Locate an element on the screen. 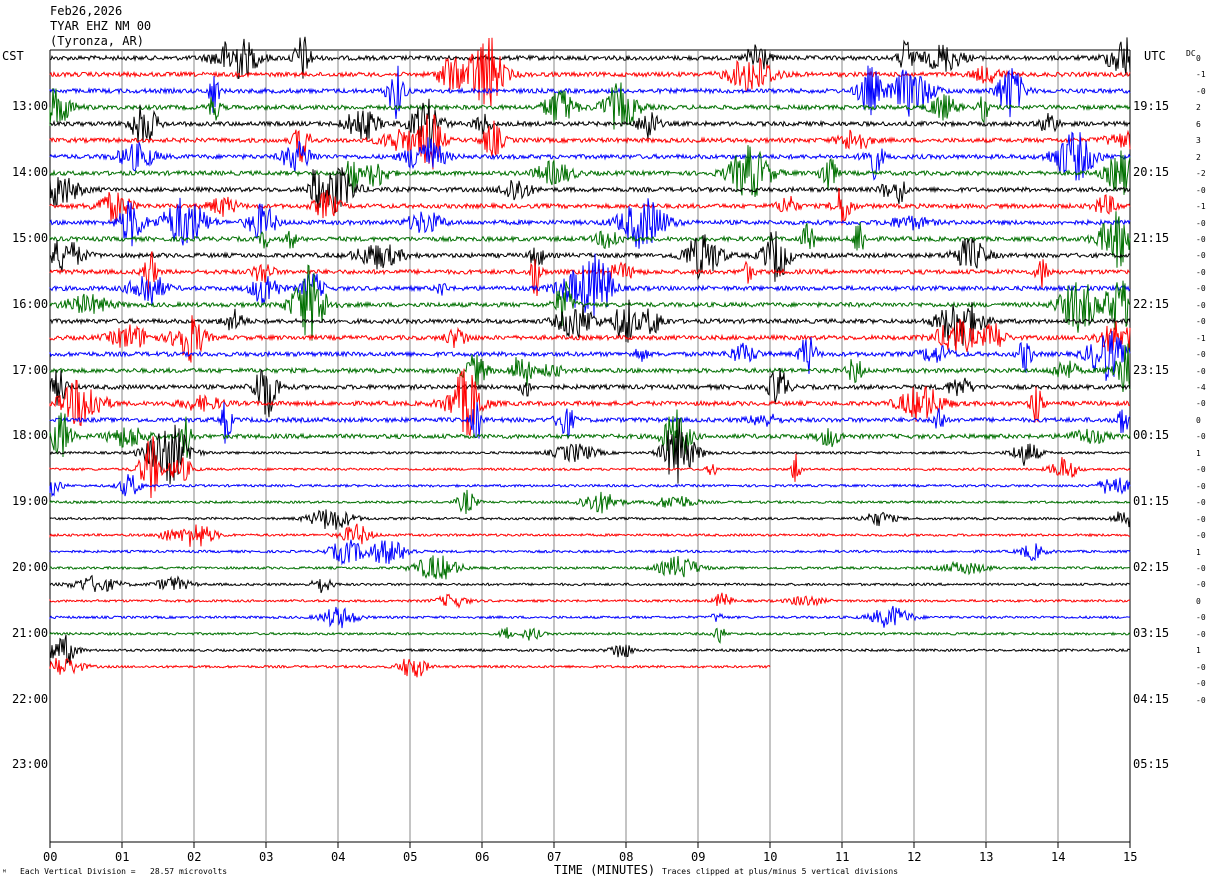  dc-label: DC is located at coordinates (1191, 53).